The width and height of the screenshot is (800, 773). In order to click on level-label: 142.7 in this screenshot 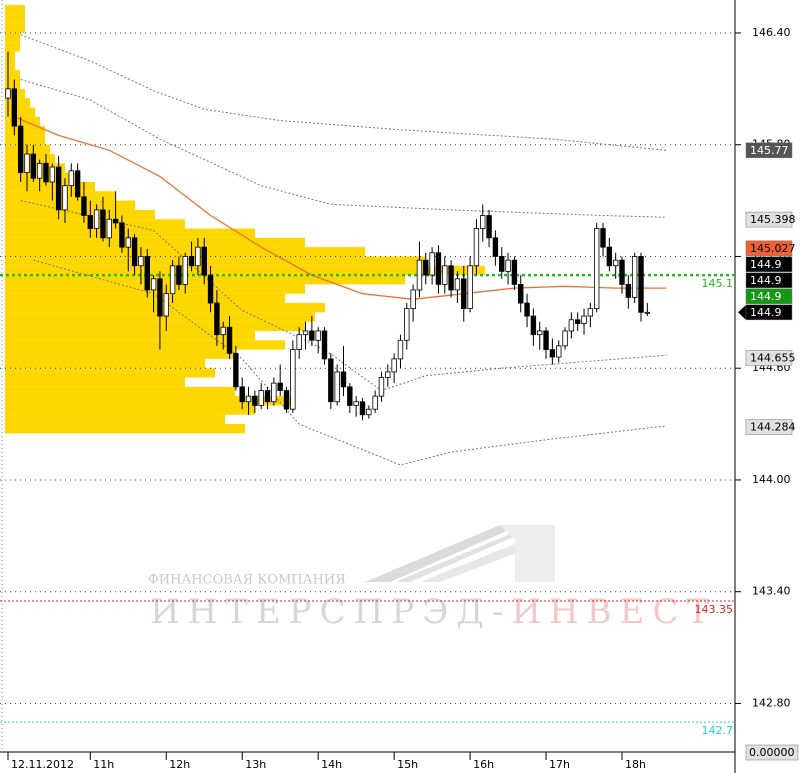, I will do `click(718, 730)`.